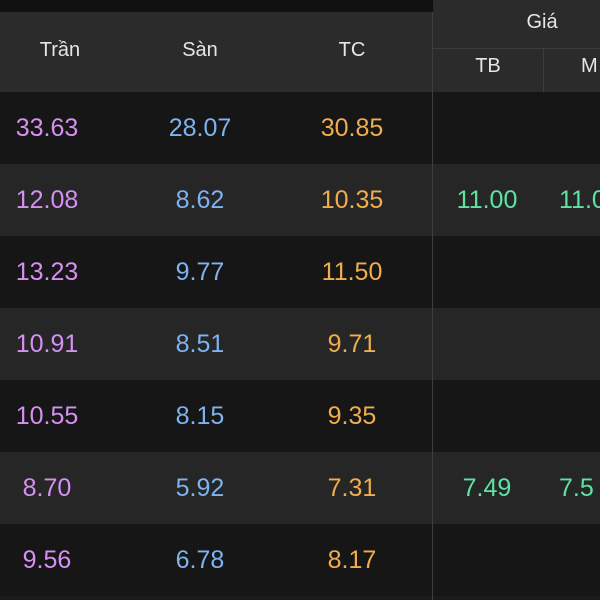  I want to click on top-bar, so click(255, 6).